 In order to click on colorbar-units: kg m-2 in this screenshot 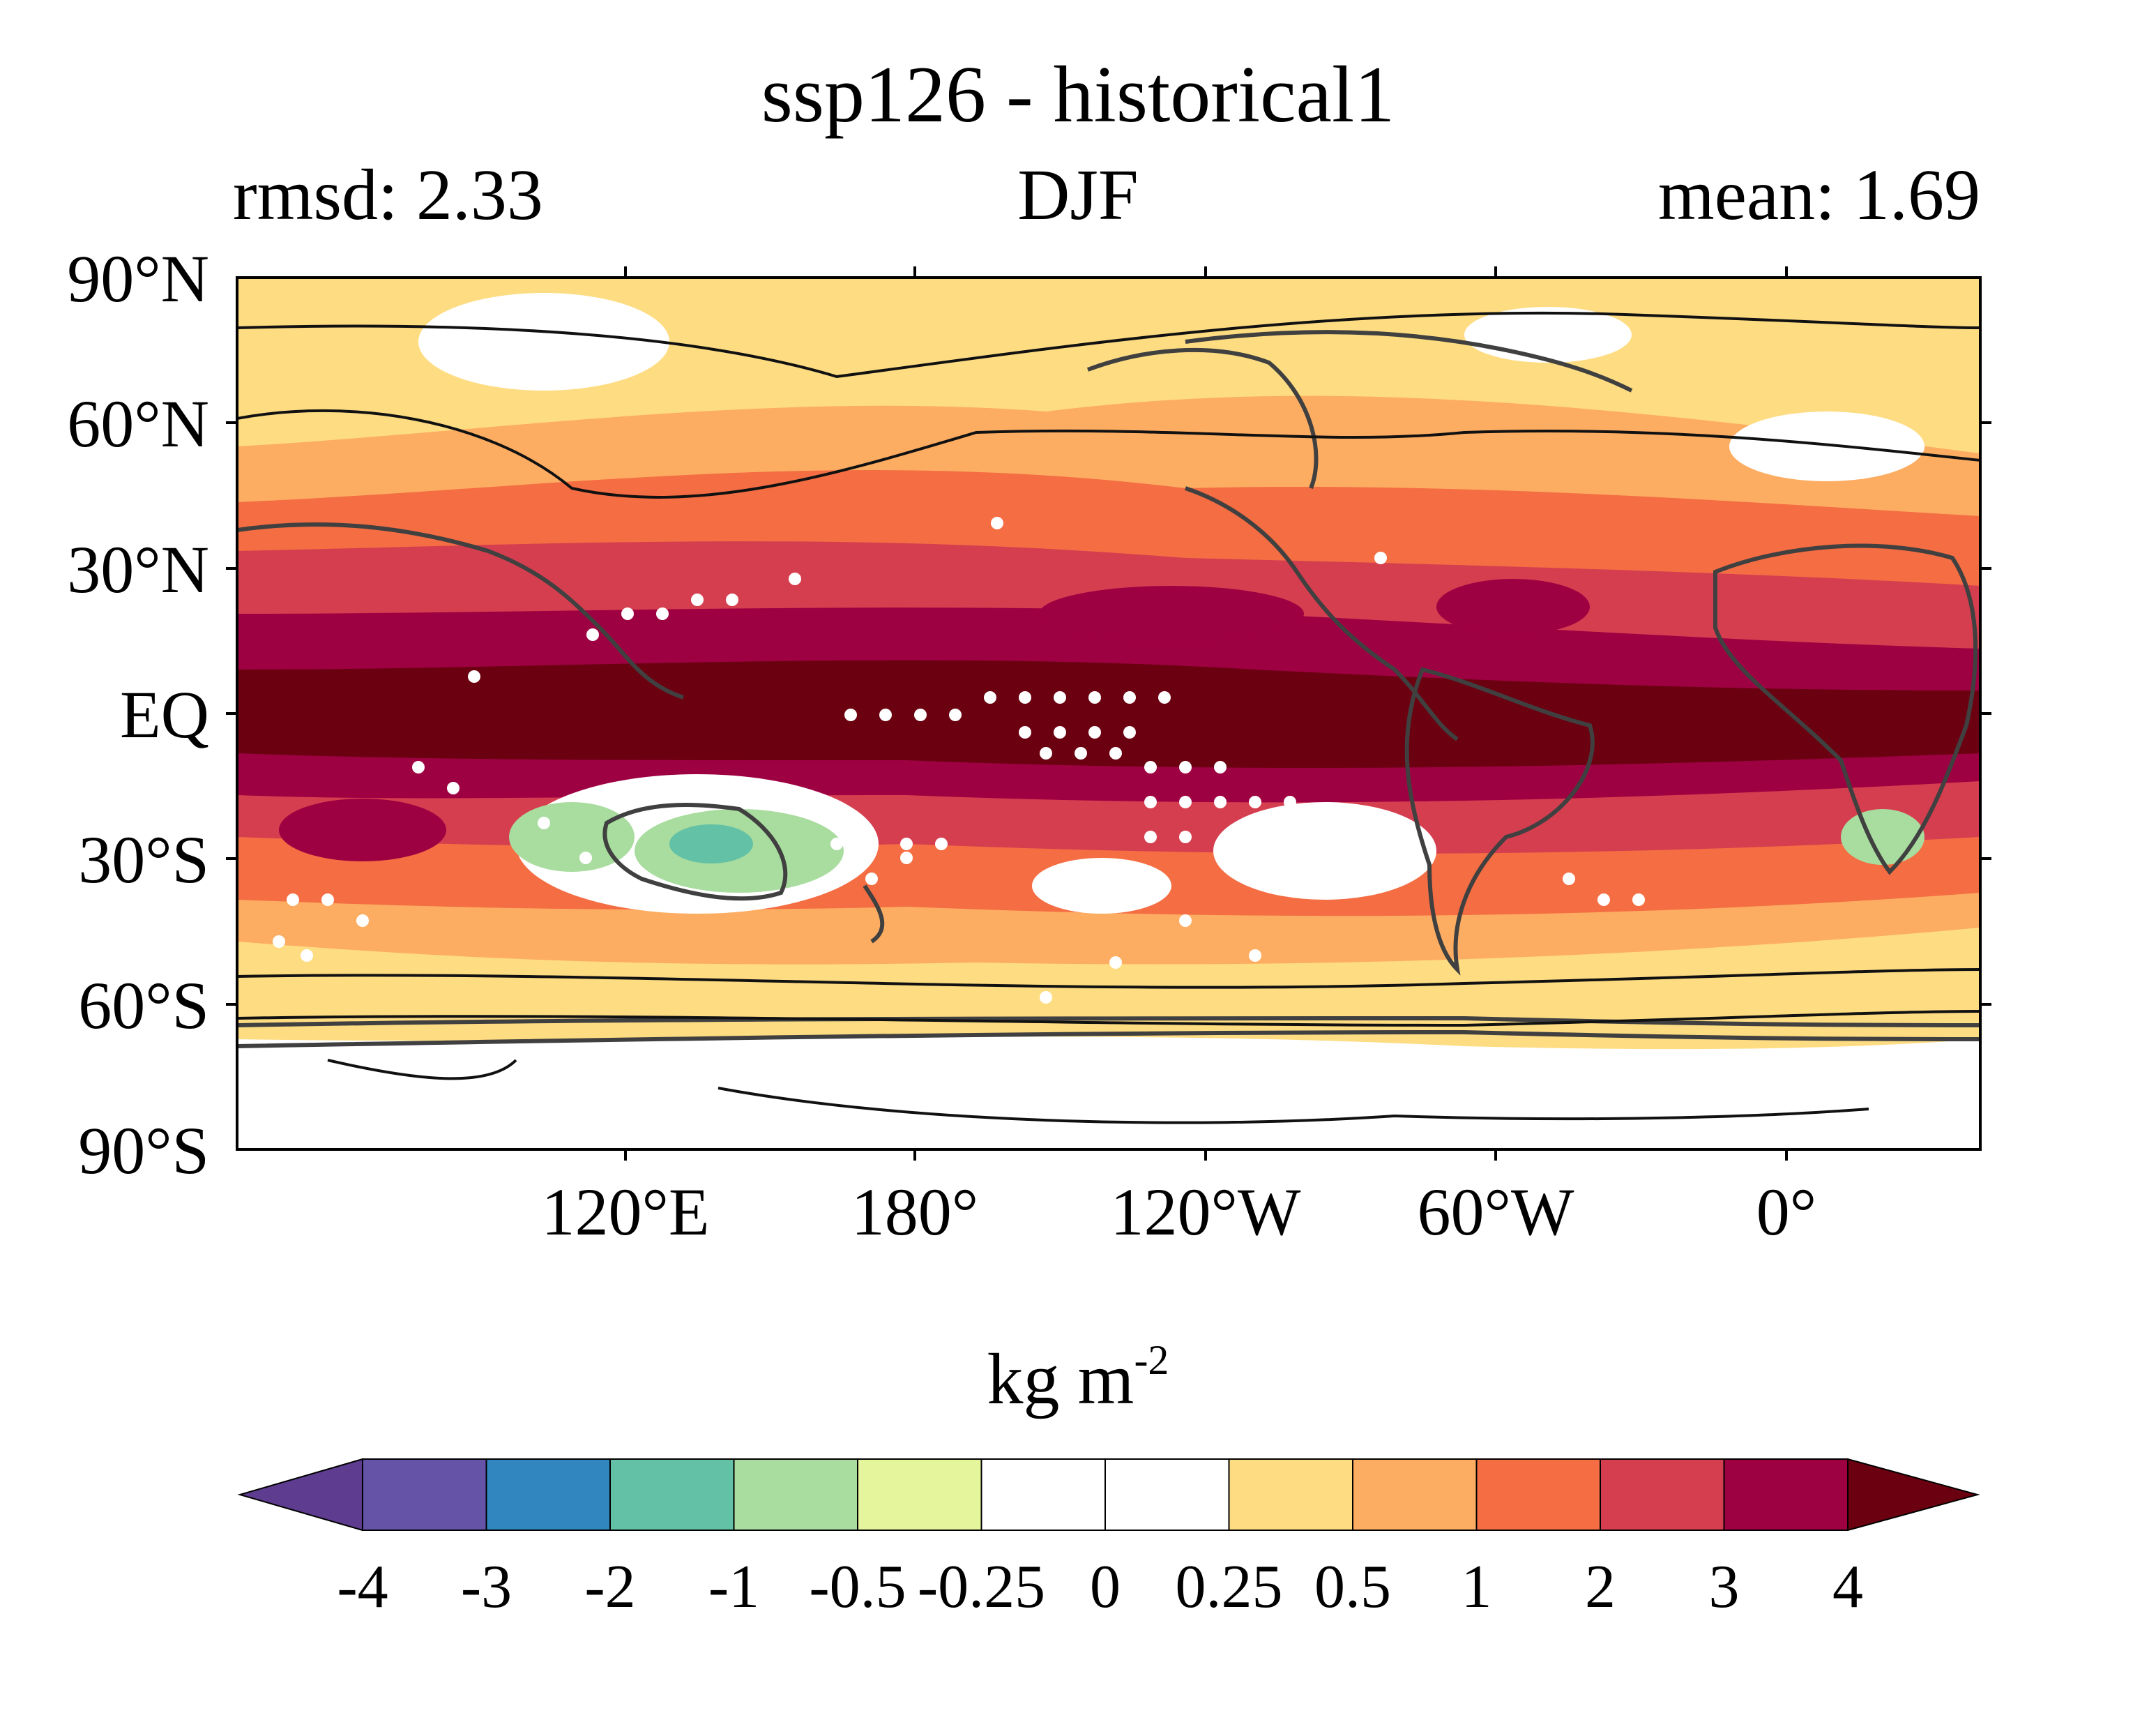, I will do `click(1078, 1377)`.